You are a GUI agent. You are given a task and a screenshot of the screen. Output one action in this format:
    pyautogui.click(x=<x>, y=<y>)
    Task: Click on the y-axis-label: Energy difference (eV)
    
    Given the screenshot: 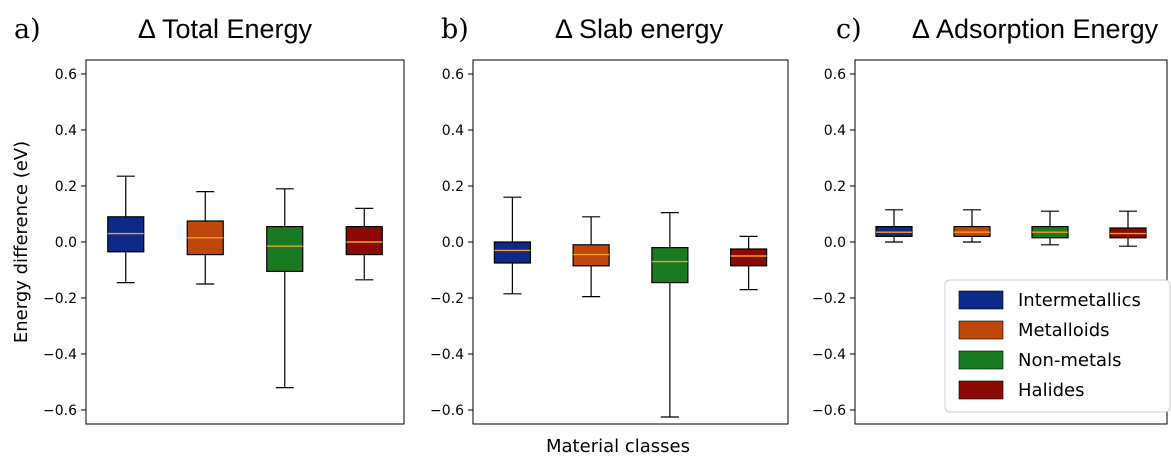 What is the action you would take?
    pyautogui.click(x=21, y=242)
    